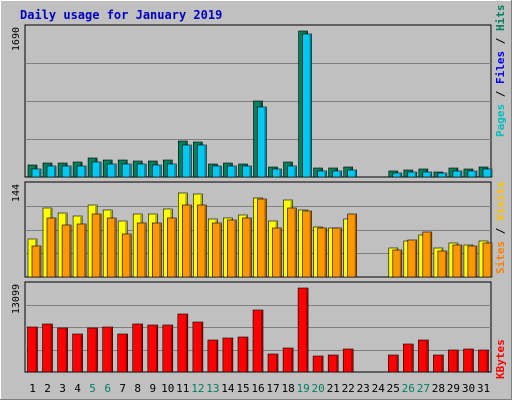 The image size is (512, 405). I want to click on x-tick-label-16: 16, so click(257, 388).